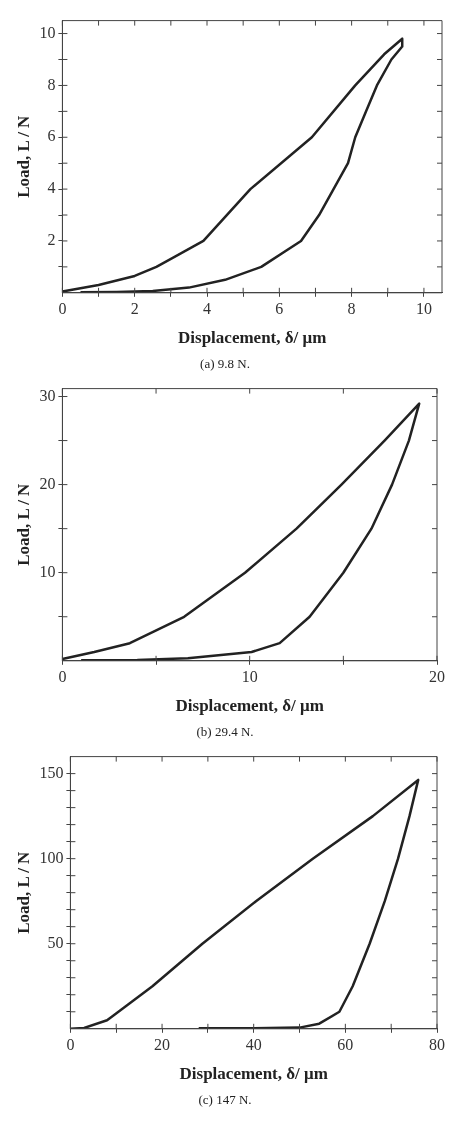  Describe the element at coordinates (51, 240) in the screenshot. I see `y-tick-label: 2` at that location.